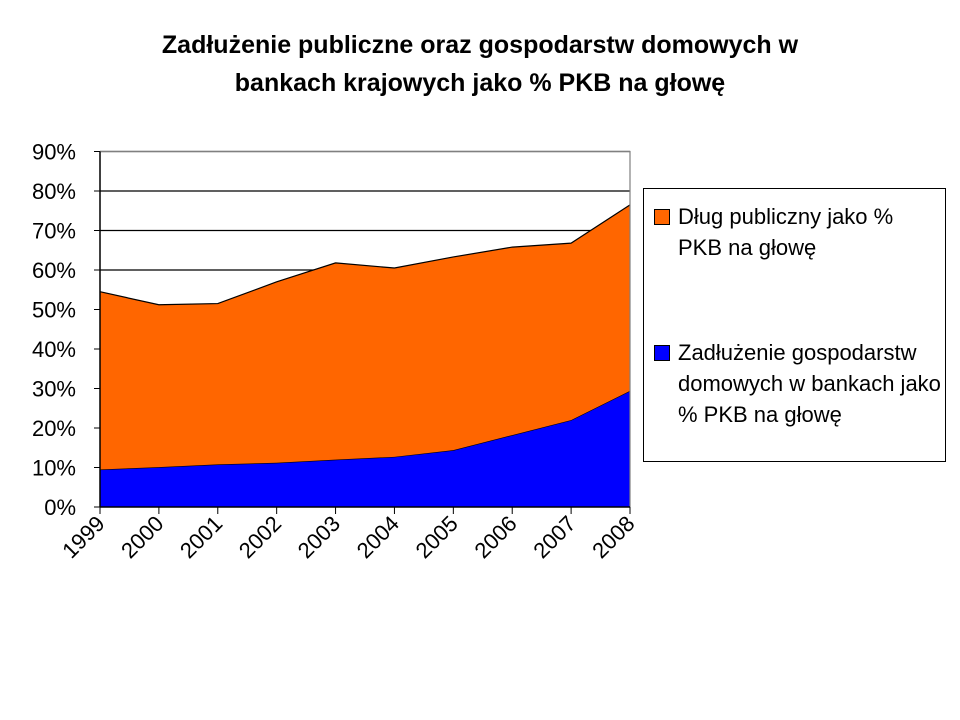 The width and height of the screenshot is (960, 720). Describe the element at coordinates (437, 537) in the screenshot. I see `x-tick-label: 2005` at that location.